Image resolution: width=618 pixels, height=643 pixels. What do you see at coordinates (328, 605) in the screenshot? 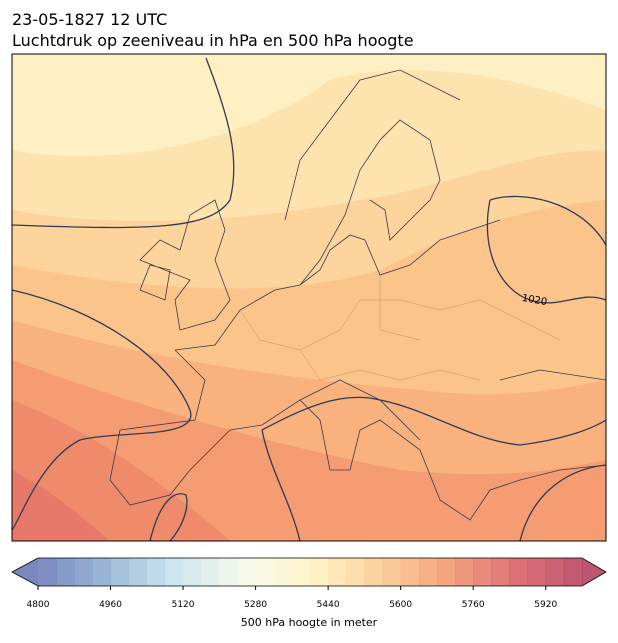
I see `colorbar-tick-label: 5440` at bounding box center [328, 605].